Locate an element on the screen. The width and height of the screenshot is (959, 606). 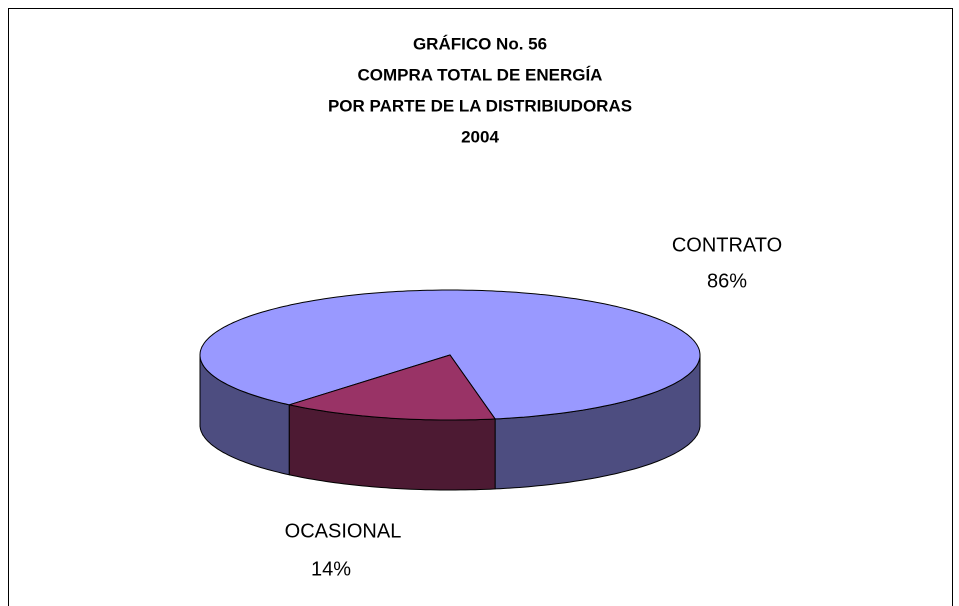
chart-title: GRÁFICO No. 56 is located at coordinates (480, 43).